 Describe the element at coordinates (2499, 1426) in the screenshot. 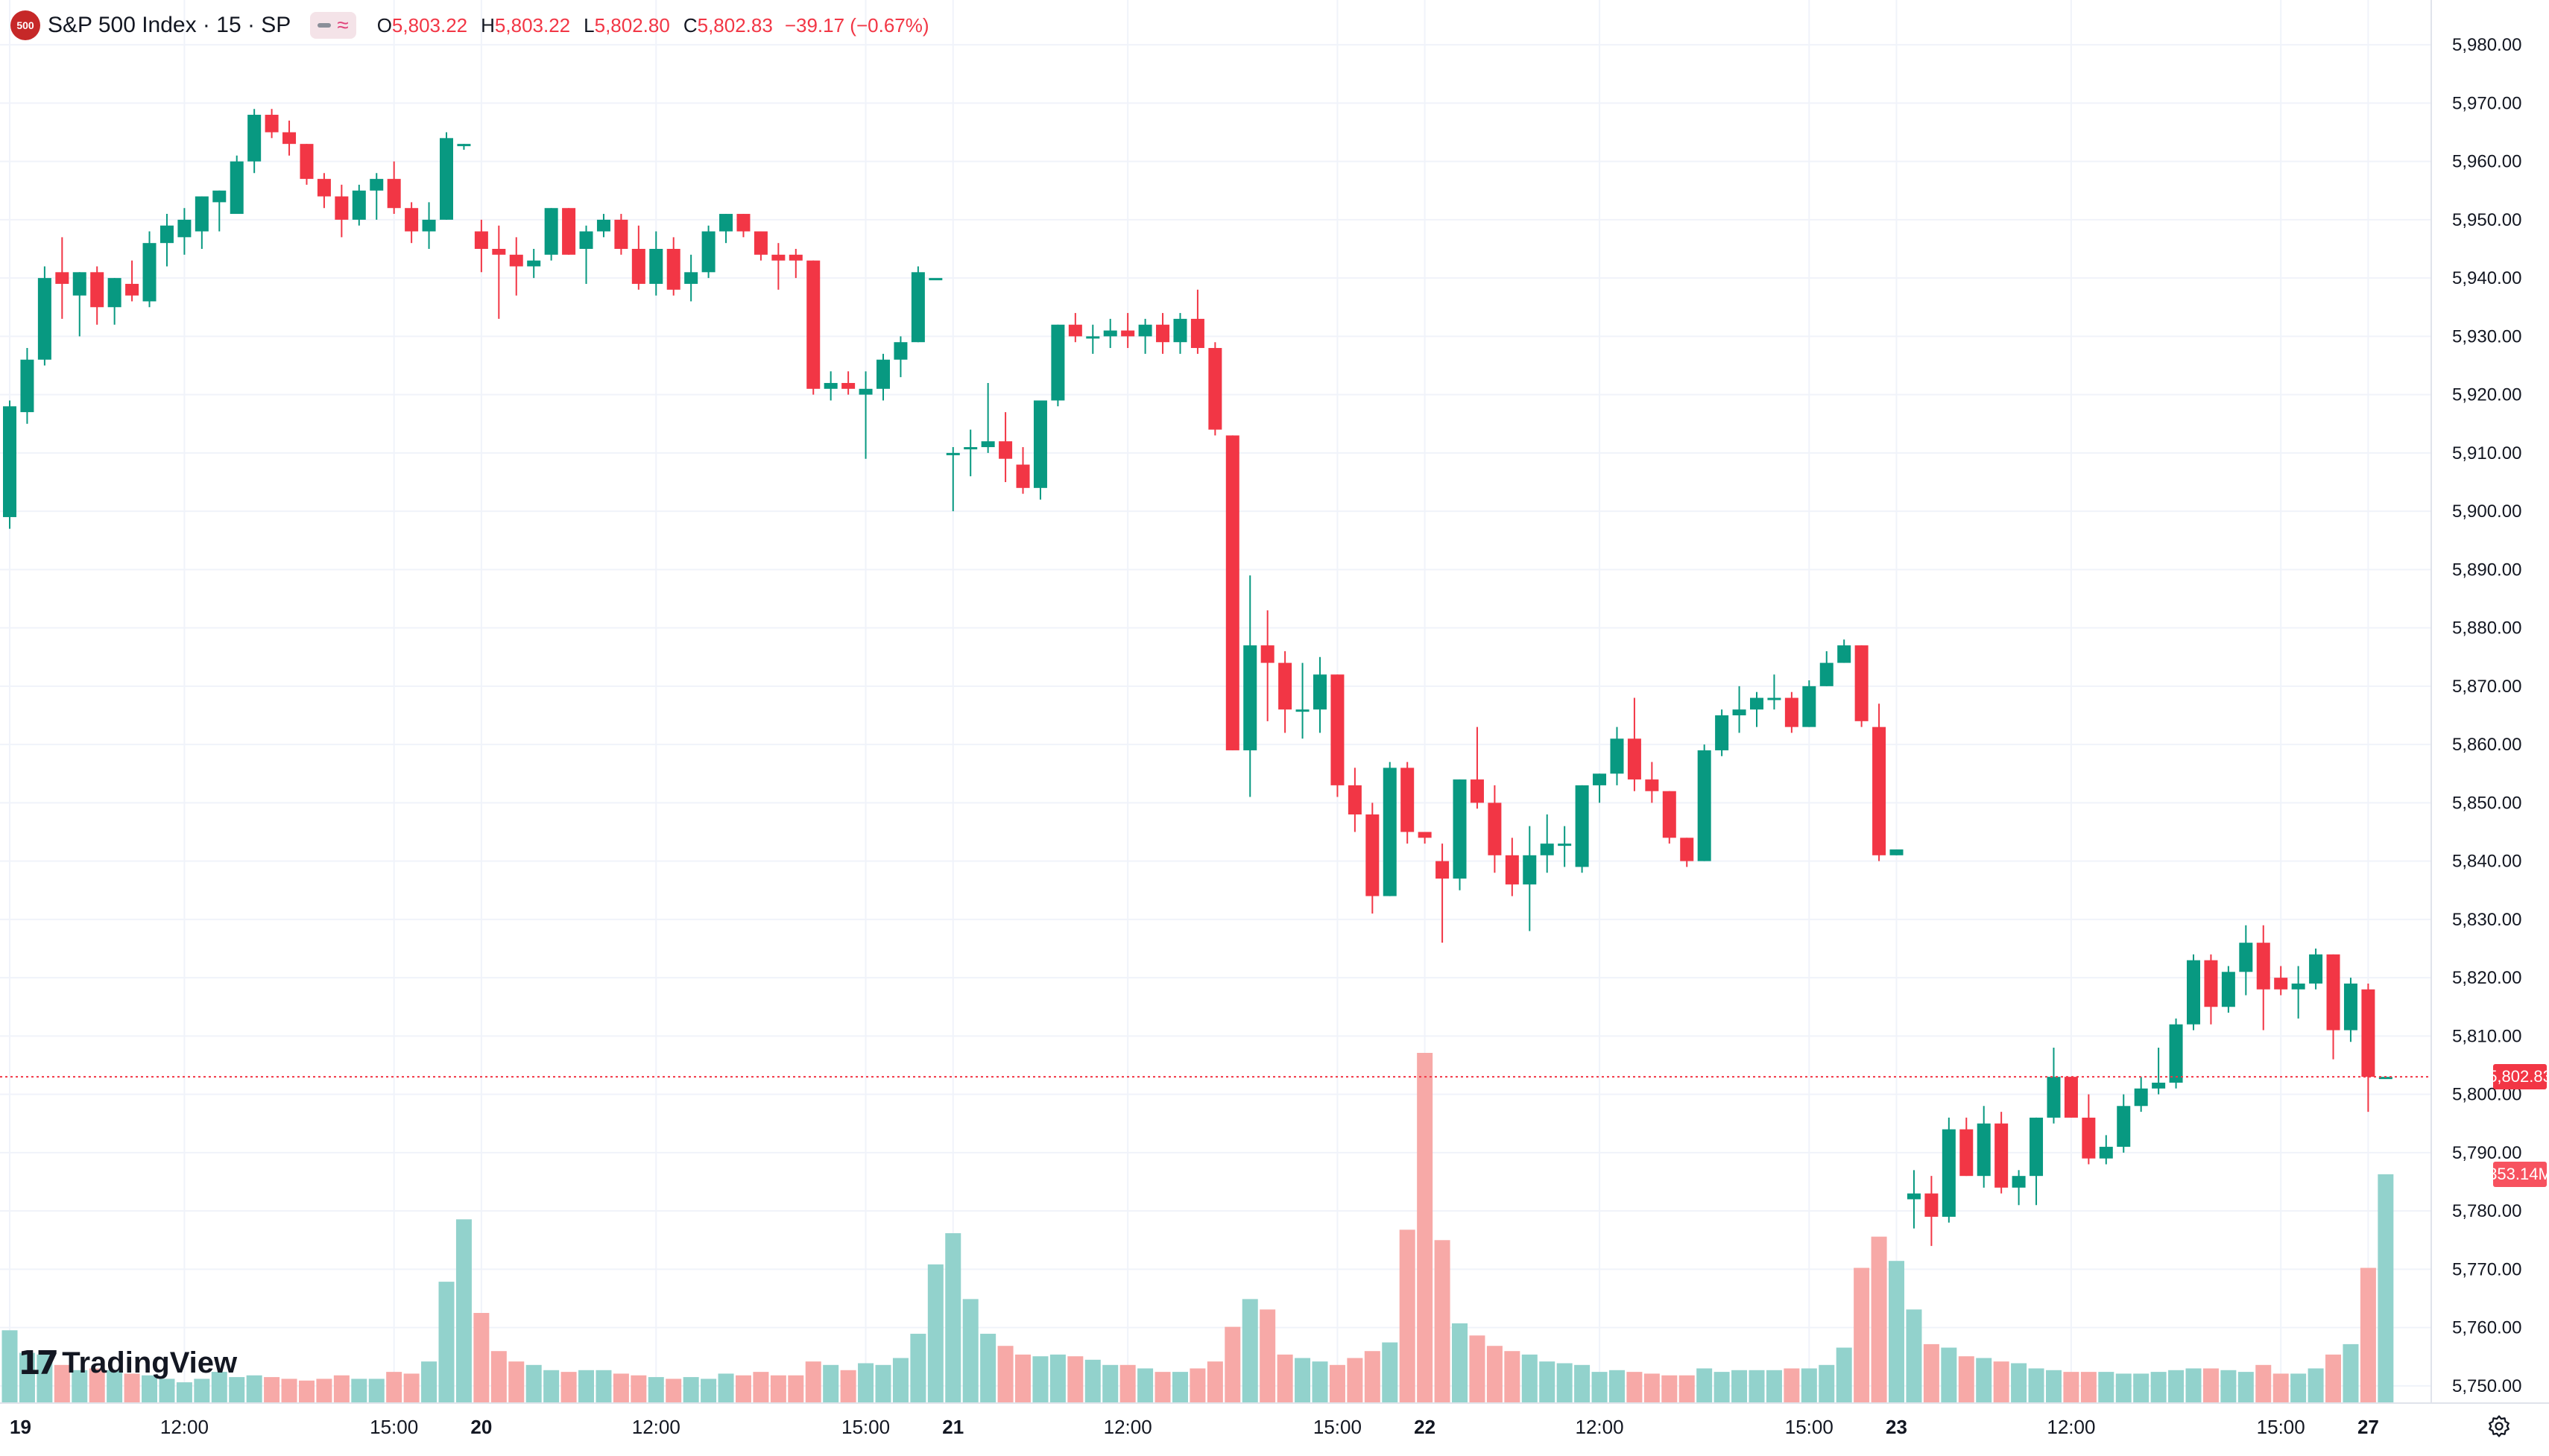

I see `settings-gear-icon` at that location.